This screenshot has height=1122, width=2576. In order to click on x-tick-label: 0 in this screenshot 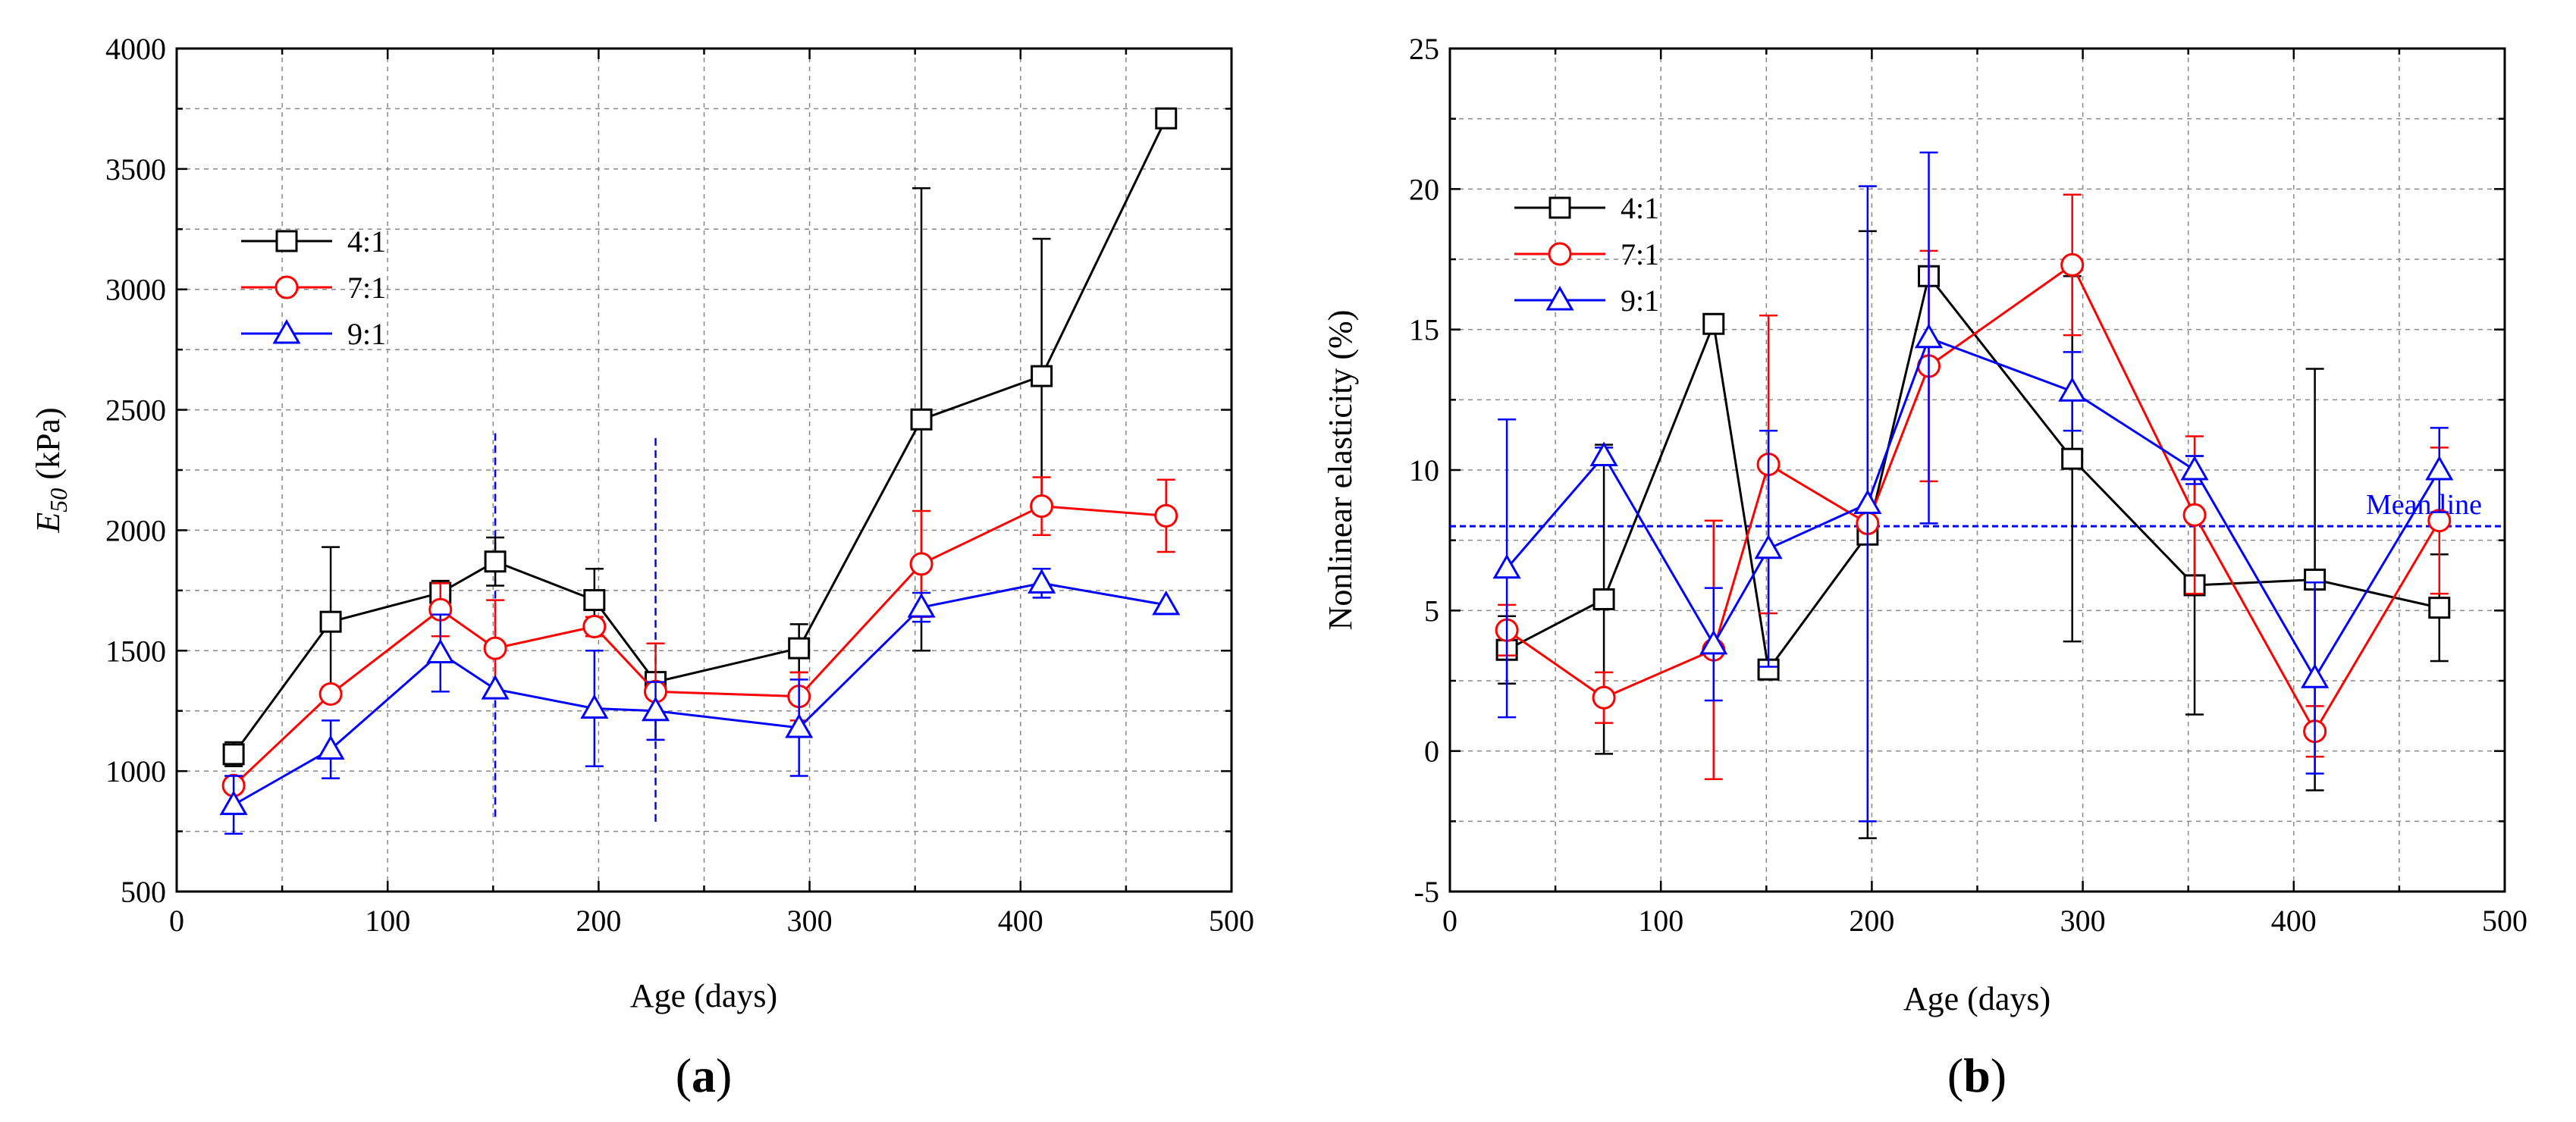, I will do `click(1449, 921)`.